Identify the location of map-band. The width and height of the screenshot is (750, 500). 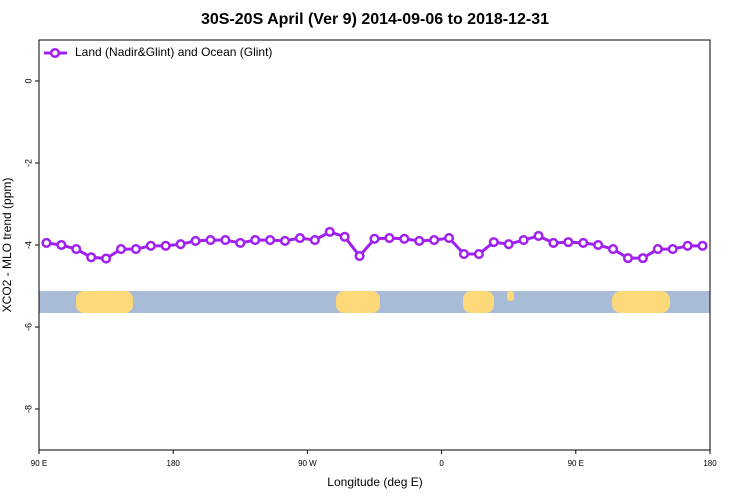
(374, 302).